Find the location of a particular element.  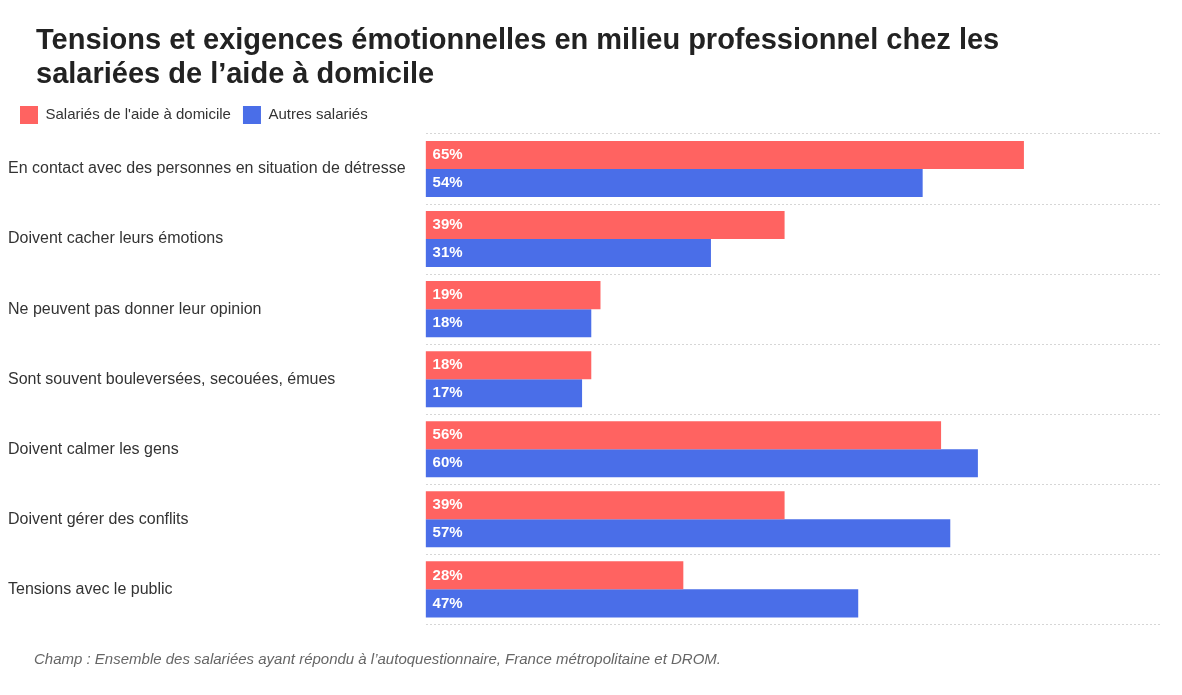

y-tick-label: En contact avec des personnes en situation de détresse is located at coordinates (207, 168).